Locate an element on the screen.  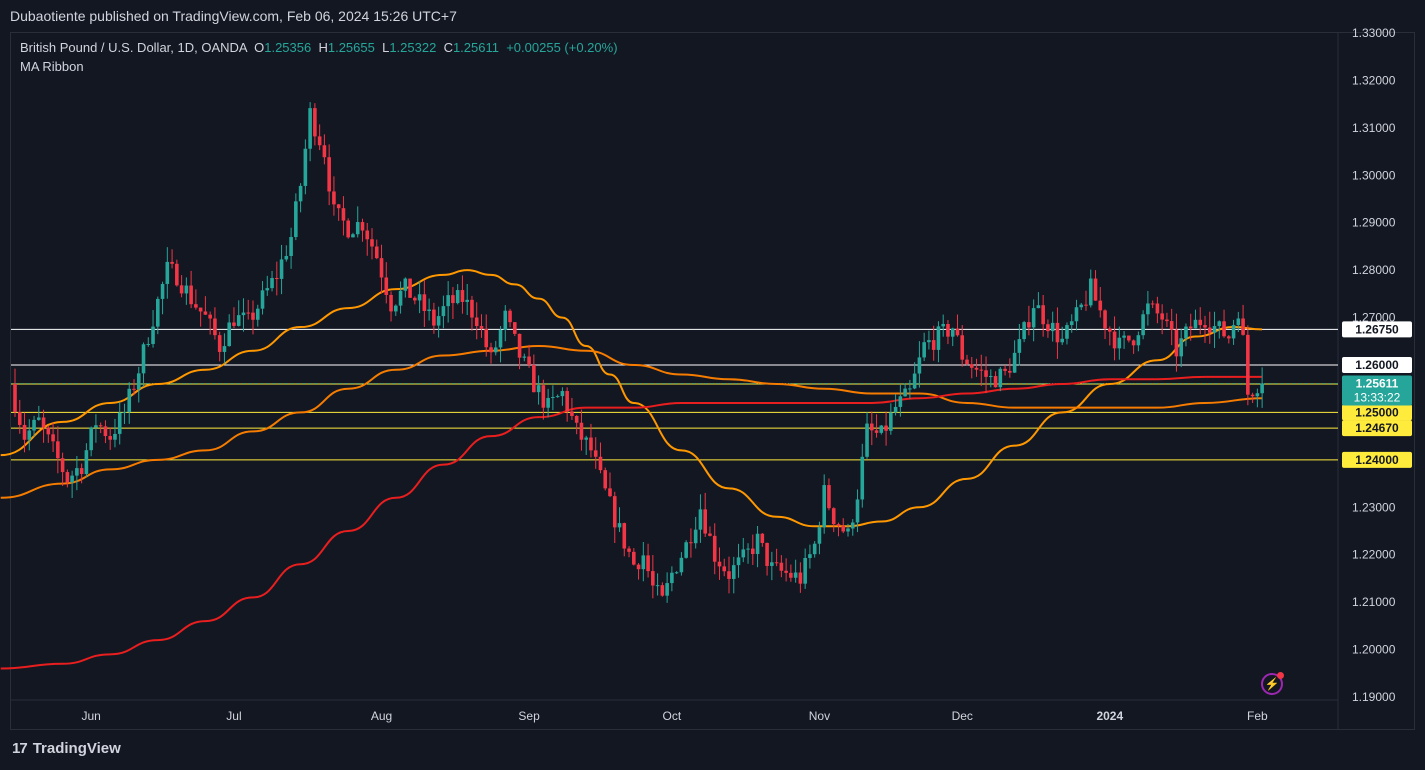
indicator-label: MA Ribbon is located at coordinates (52, 66).